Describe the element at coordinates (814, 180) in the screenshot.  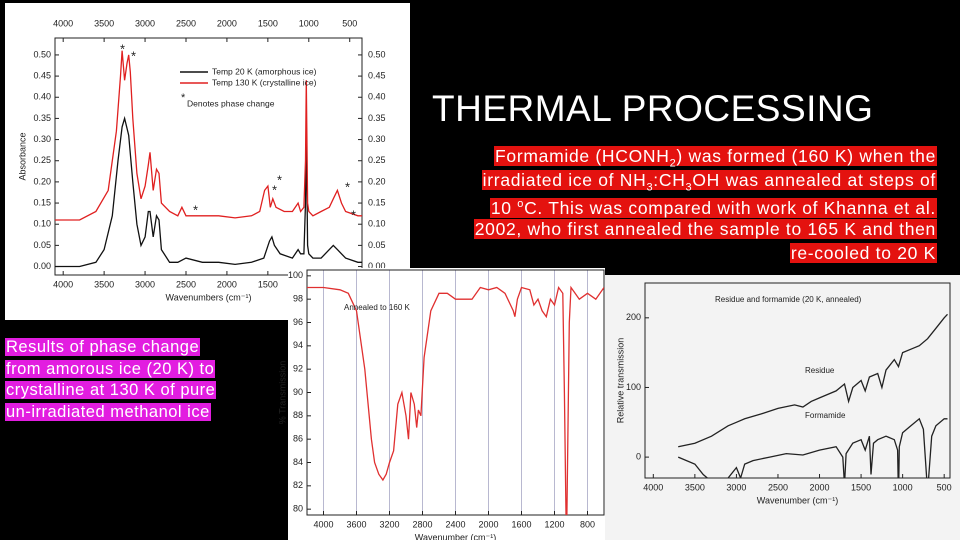
I see `text-run: OH was annealed at steps of` at that location.